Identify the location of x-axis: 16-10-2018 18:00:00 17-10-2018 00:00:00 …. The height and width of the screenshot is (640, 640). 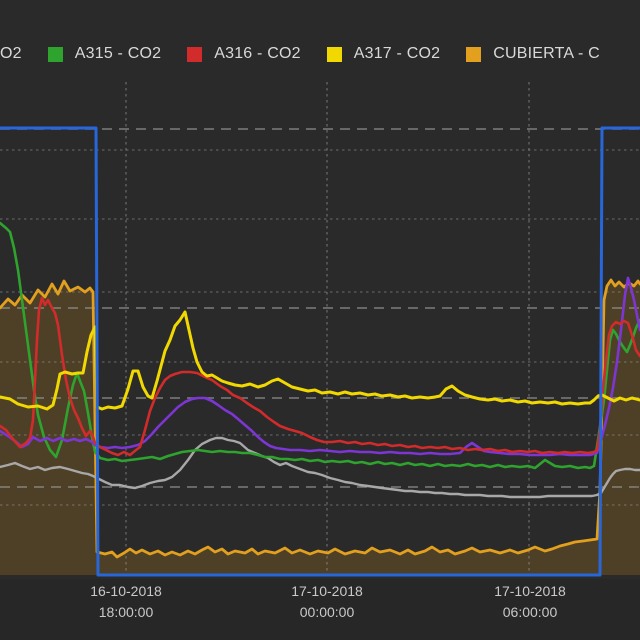
(320, 605).